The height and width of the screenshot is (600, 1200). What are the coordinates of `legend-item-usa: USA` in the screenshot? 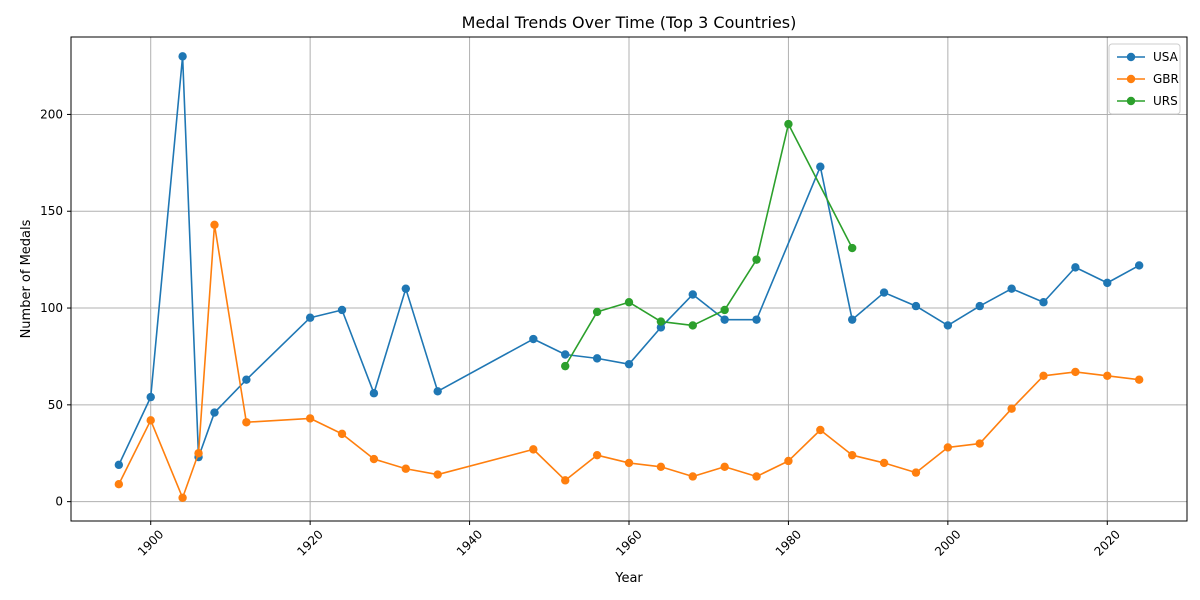 It's located at (1148, 57).